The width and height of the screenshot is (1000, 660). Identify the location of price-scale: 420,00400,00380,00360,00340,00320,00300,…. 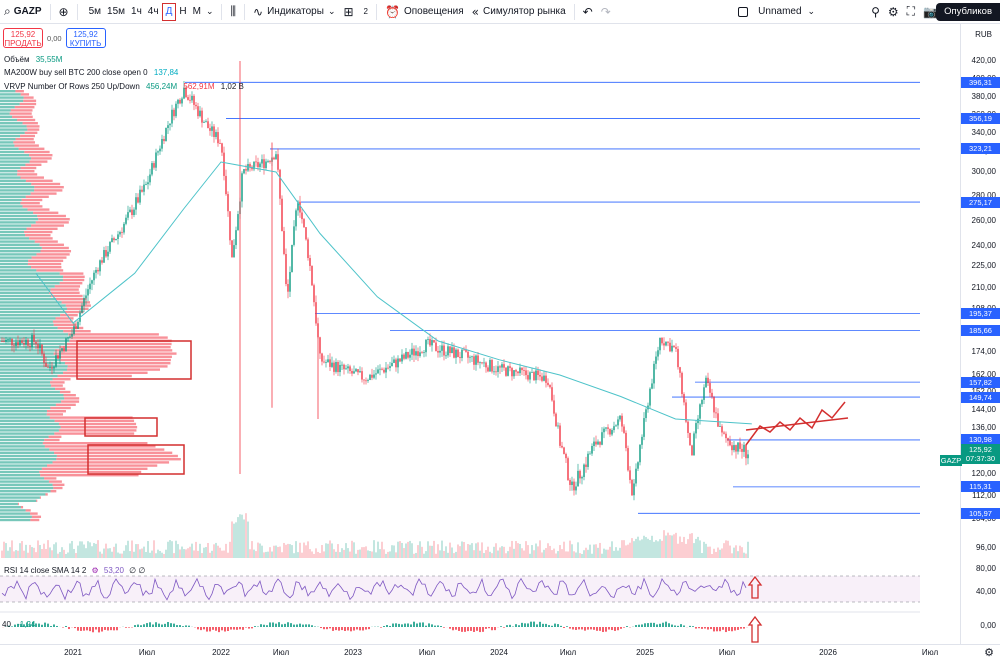
(980, 334).